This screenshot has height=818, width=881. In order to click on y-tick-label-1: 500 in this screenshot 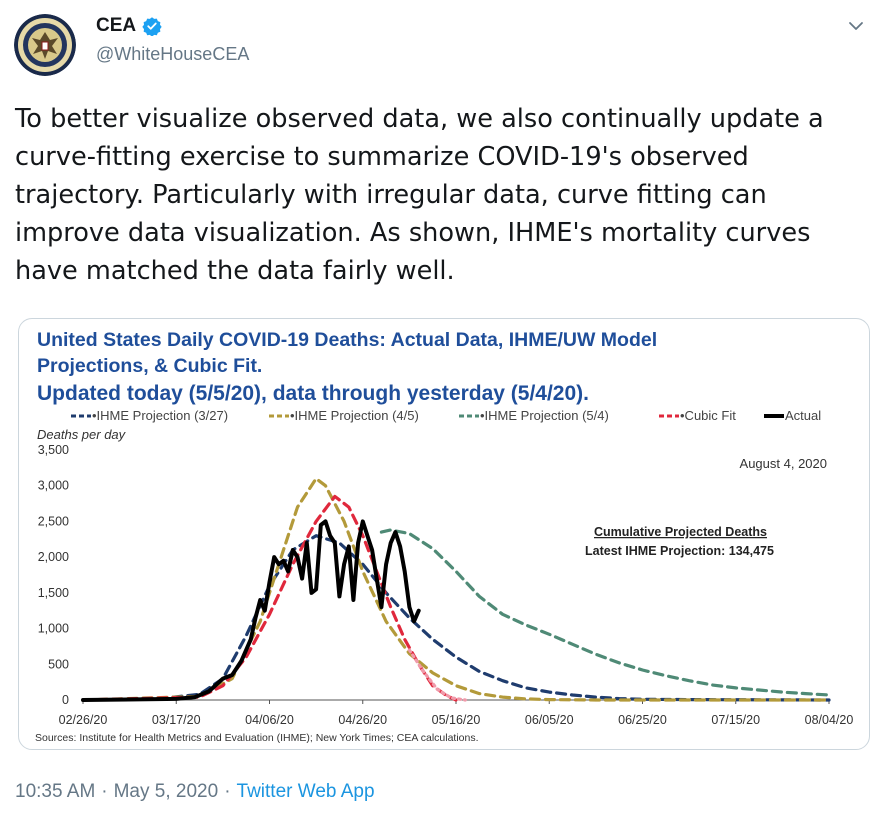, I will do `click(58, 664)`.